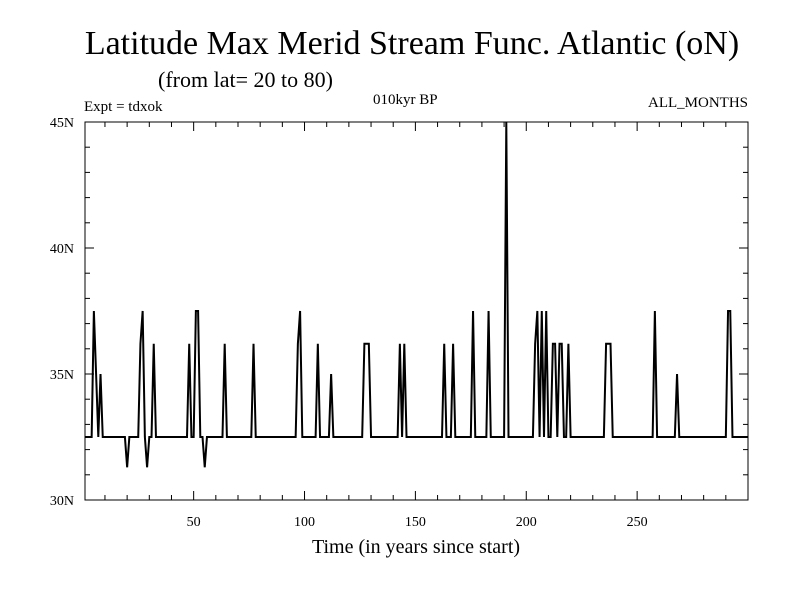  Describe the element at coordinates (637, 522) in the screenshot. I see `x-tick-label: 250` at that location.